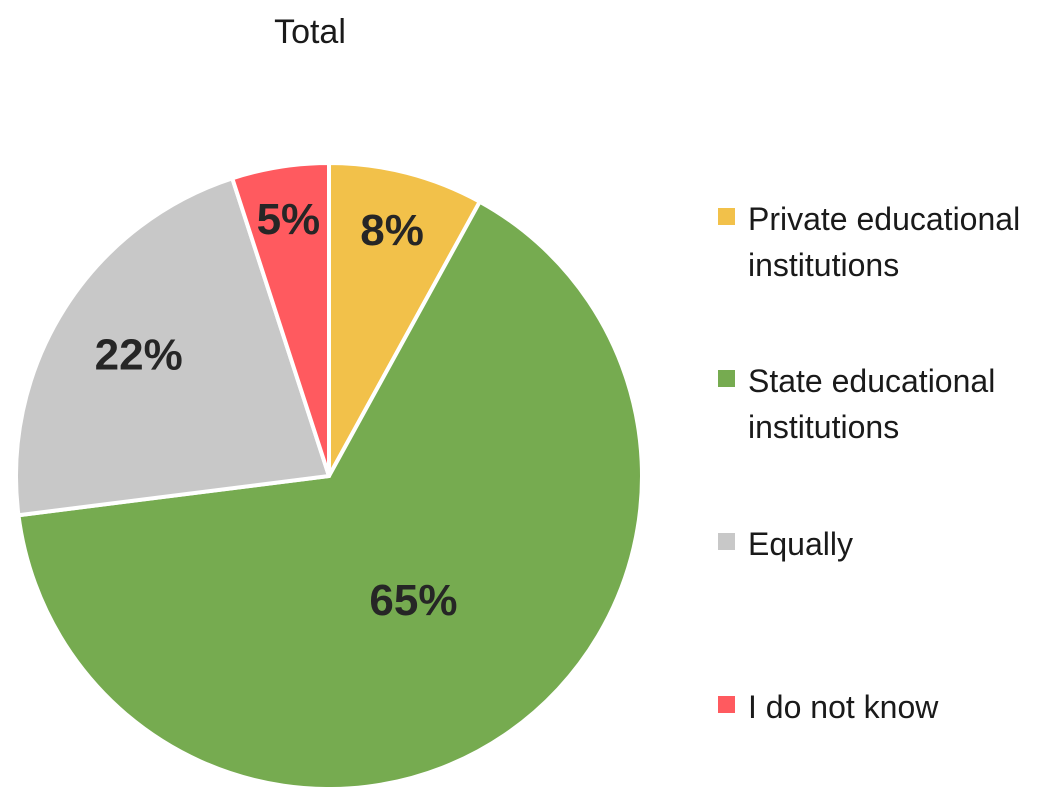 Image resolution: width=1044 pixels, height=787 pixels. I want to click on legend-item-private: Private educational institutions, so click(880, 242).